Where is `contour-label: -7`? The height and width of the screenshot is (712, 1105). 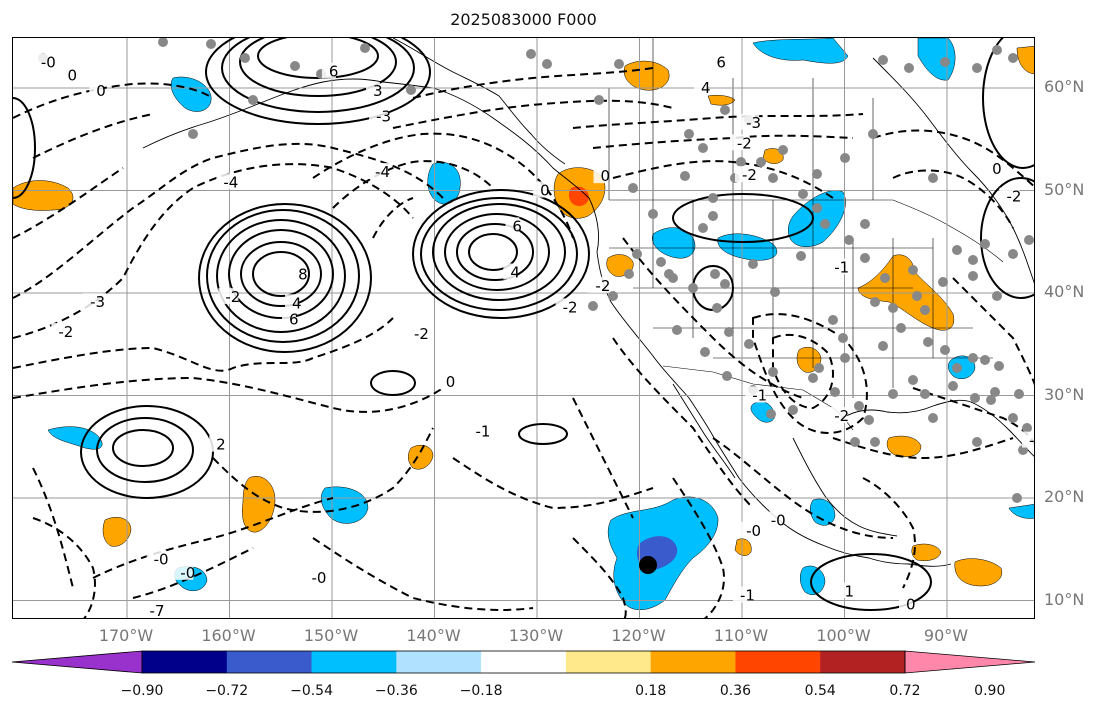 contour-label: -7 is located at coordinates (157, 610).